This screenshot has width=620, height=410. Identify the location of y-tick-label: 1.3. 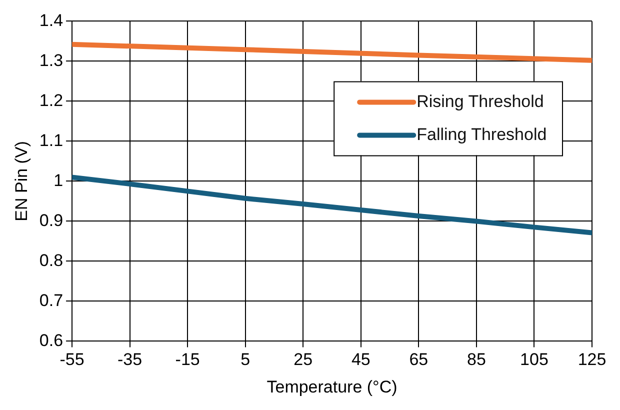
(51, 60).